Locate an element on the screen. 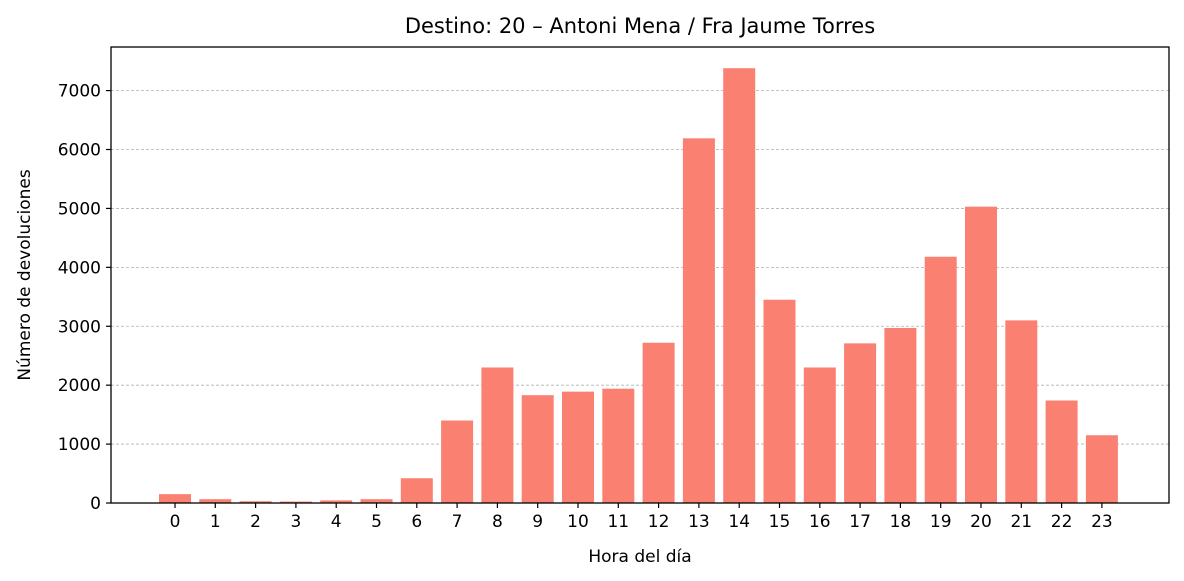  x-tick-label: 15 is located at coordinates (780, 522).